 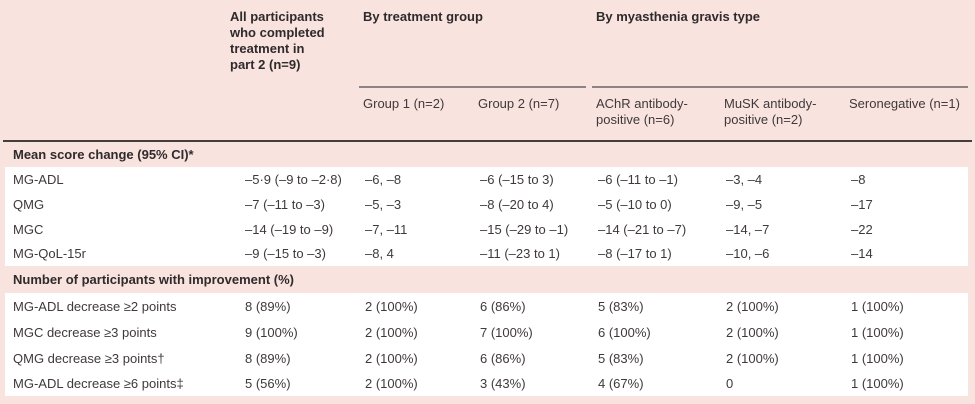 I want to click on treatment-group-spanner-rule, so click(x=472, y=87).